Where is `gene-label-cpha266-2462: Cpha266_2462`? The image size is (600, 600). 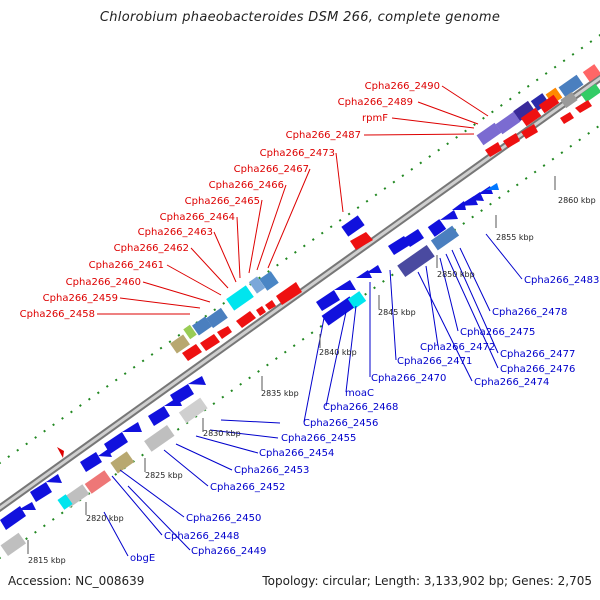
gene-label-cpha266-2462: Cpha266_2462 is located at coordinates (151, 248).